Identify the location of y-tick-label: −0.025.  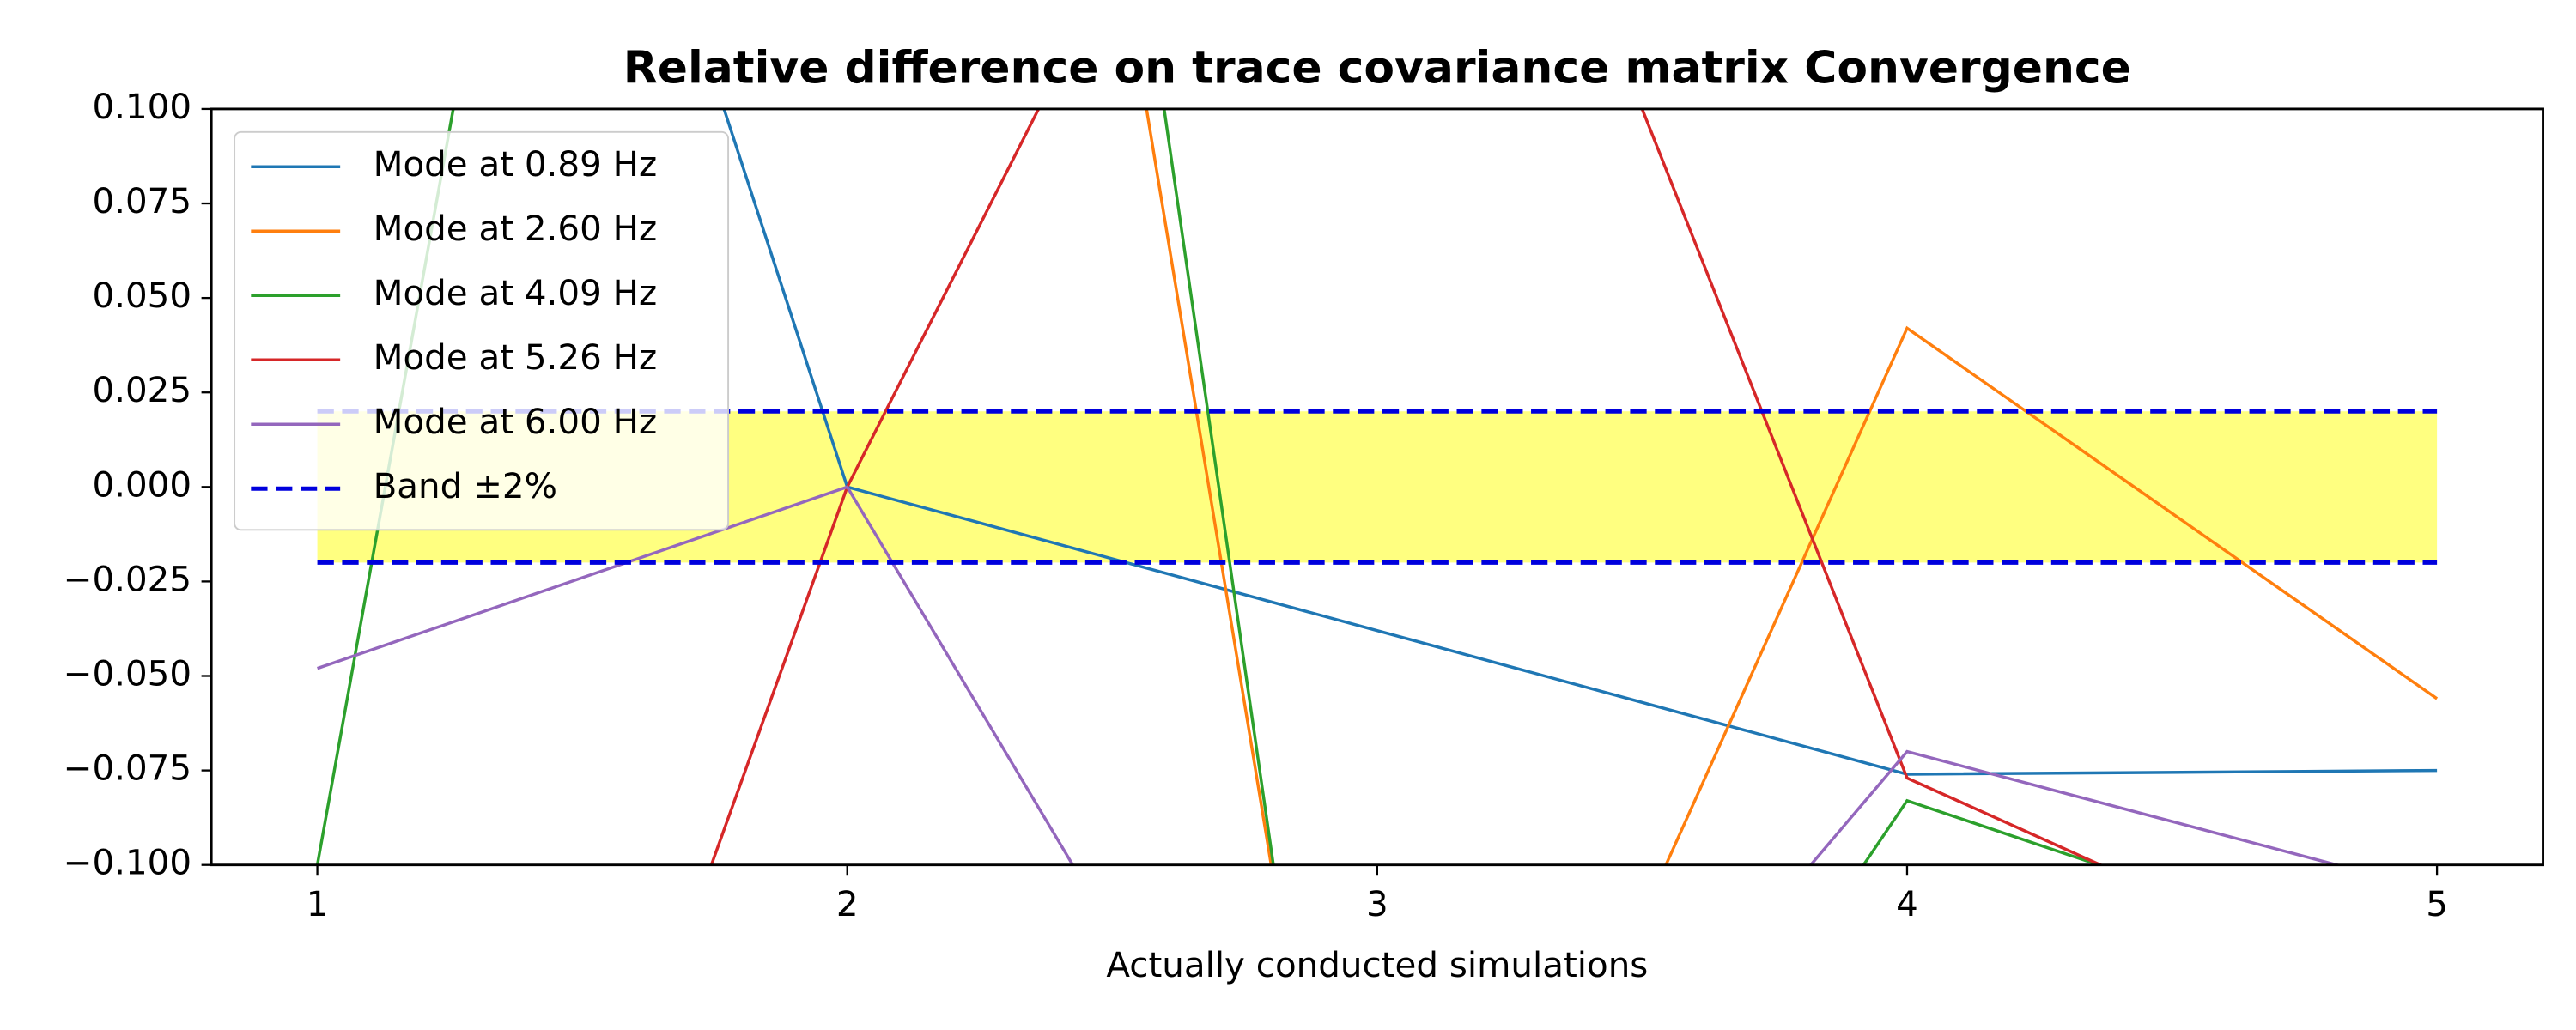
(128, 579).